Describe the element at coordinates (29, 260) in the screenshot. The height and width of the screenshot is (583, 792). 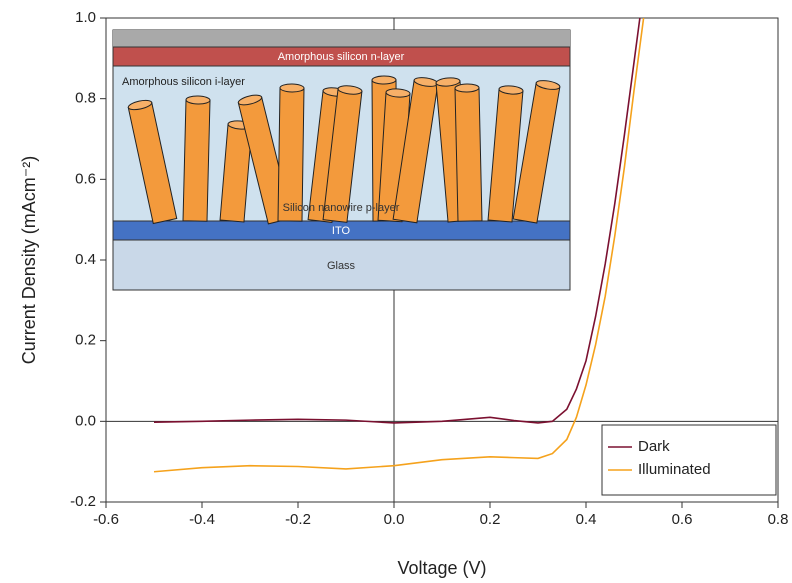
I see `y-axis-label: Current Density (mAcm⁻²)` at that location.